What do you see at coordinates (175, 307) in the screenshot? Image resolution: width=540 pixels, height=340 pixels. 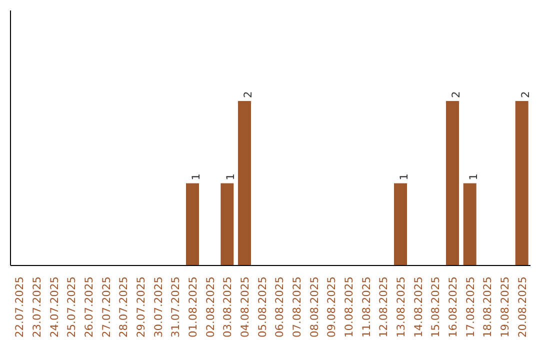 I see `x-tick-label: 31.07.2025` at bounding box center [175, 307].